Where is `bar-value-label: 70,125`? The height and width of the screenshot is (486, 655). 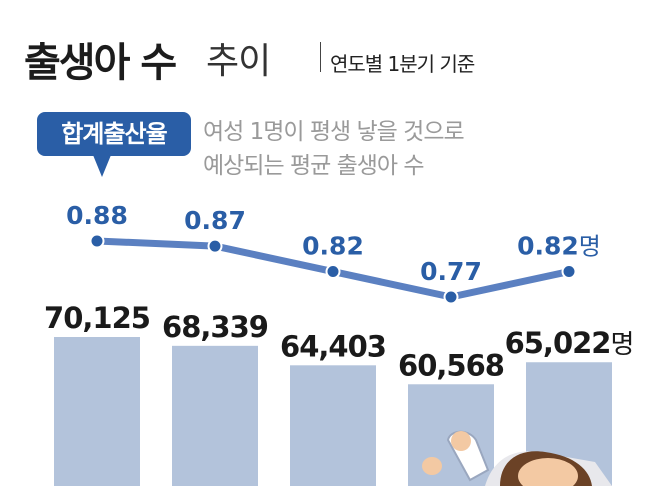 bar-value-label: 70,125 is located at coordinates (97, 318).